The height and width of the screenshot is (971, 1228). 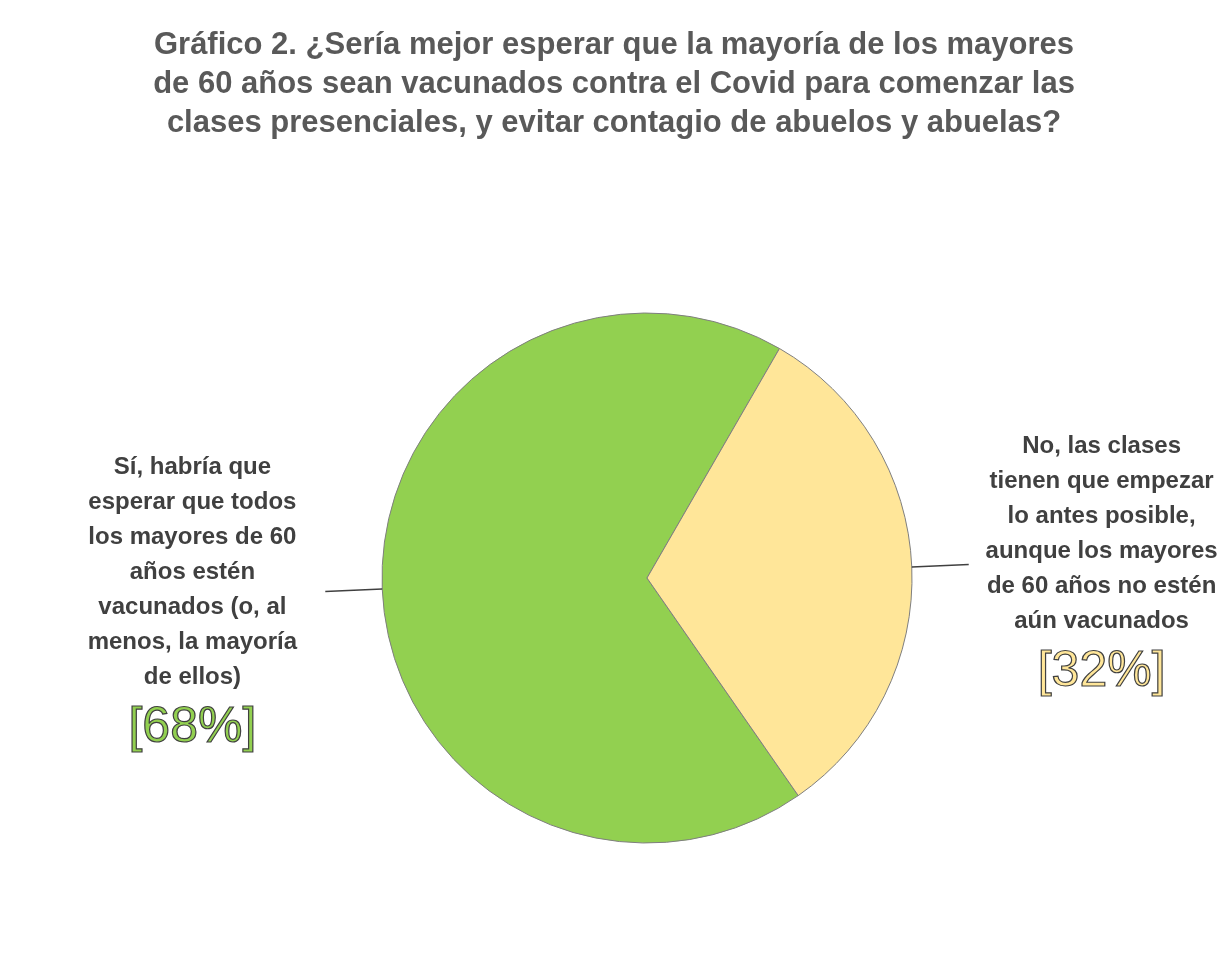 What do you see at coordinates (1101, 669) in the screenshot?
I see `data-label: [32%]` at bounding box center [1101, 669].